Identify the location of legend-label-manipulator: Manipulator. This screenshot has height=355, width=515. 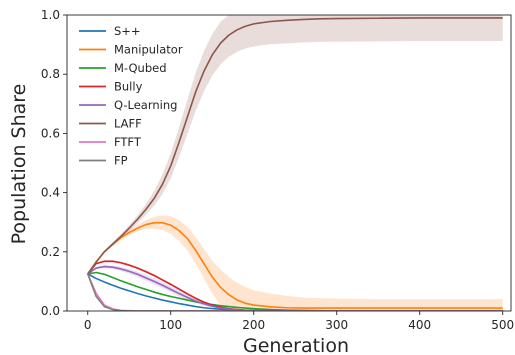
(148, 50).